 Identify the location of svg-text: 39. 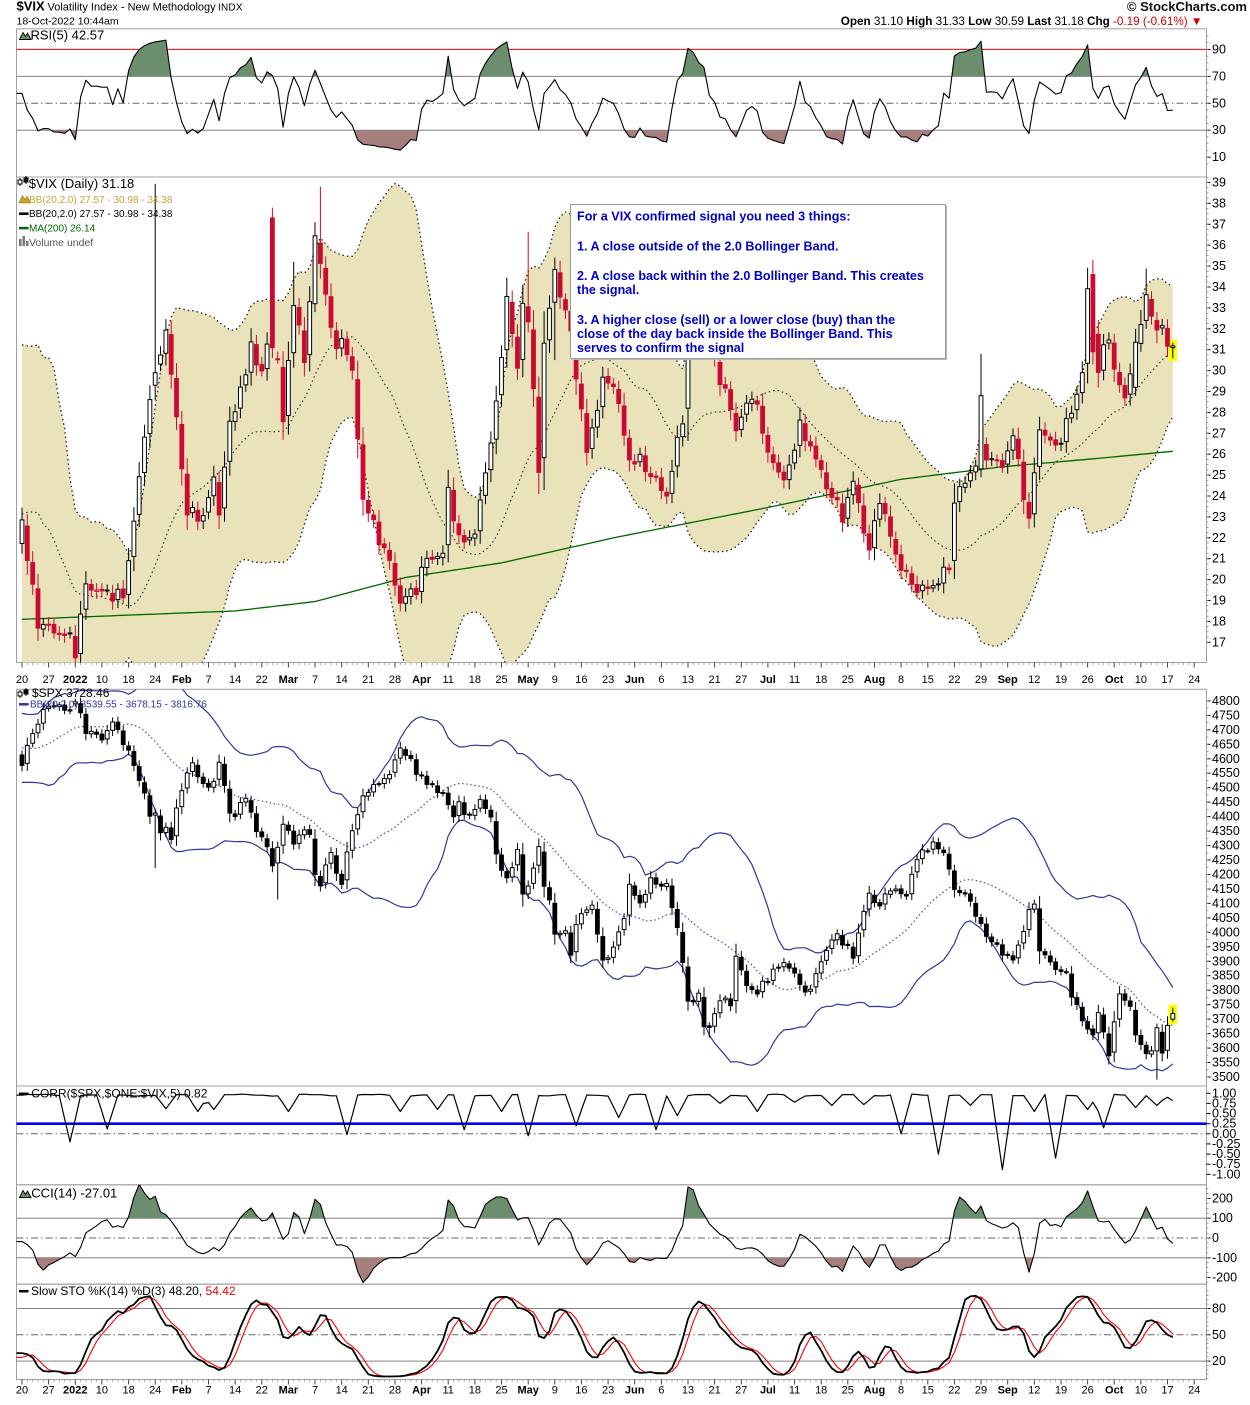
(1219, 183).